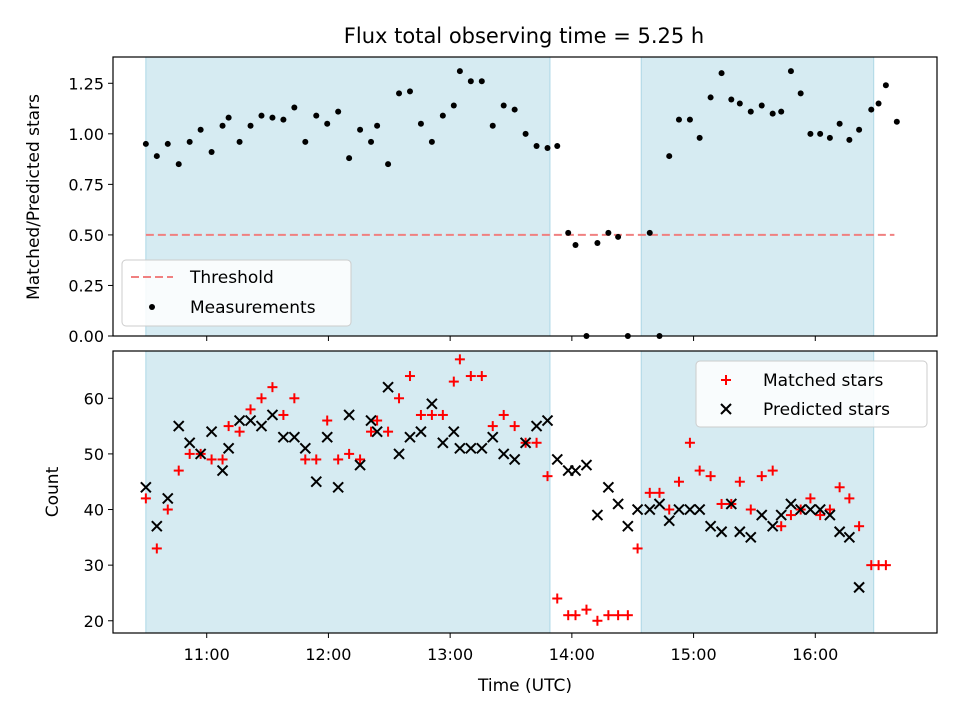  I want to click on predicted-point-16-b, so click(316, 482).